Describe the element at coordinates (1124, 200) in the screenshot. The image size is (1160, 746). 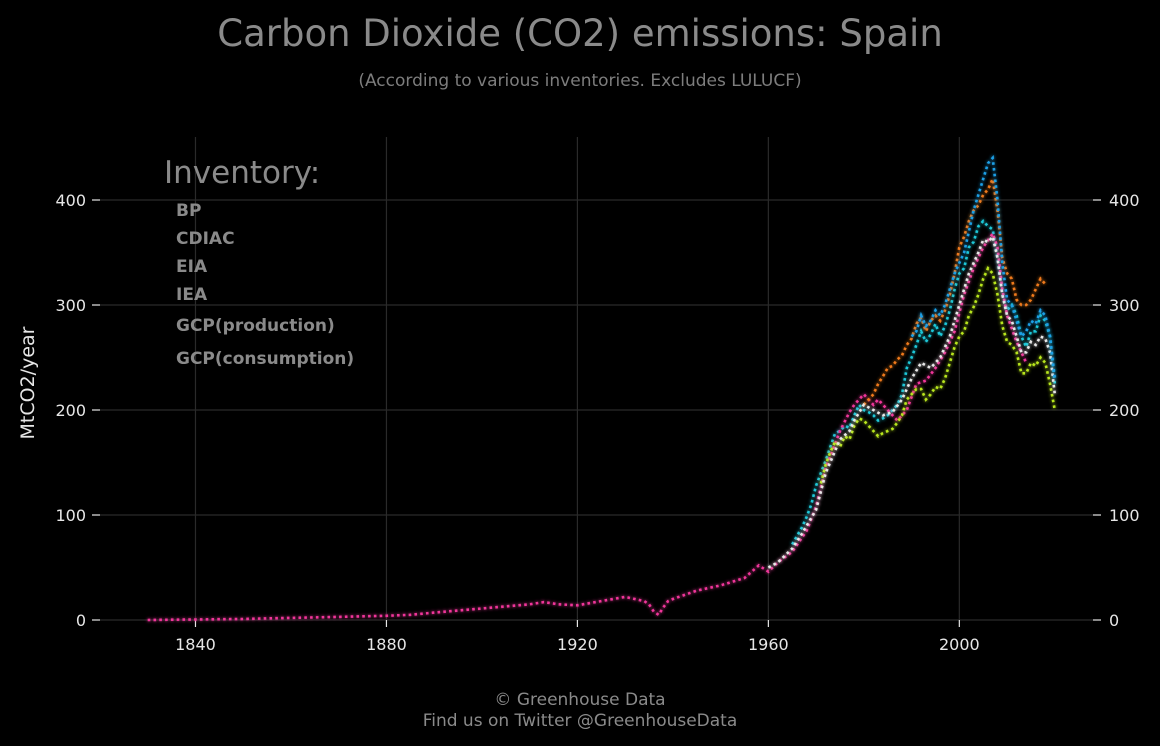
I see `y-tick-label-right: 400` at that location.